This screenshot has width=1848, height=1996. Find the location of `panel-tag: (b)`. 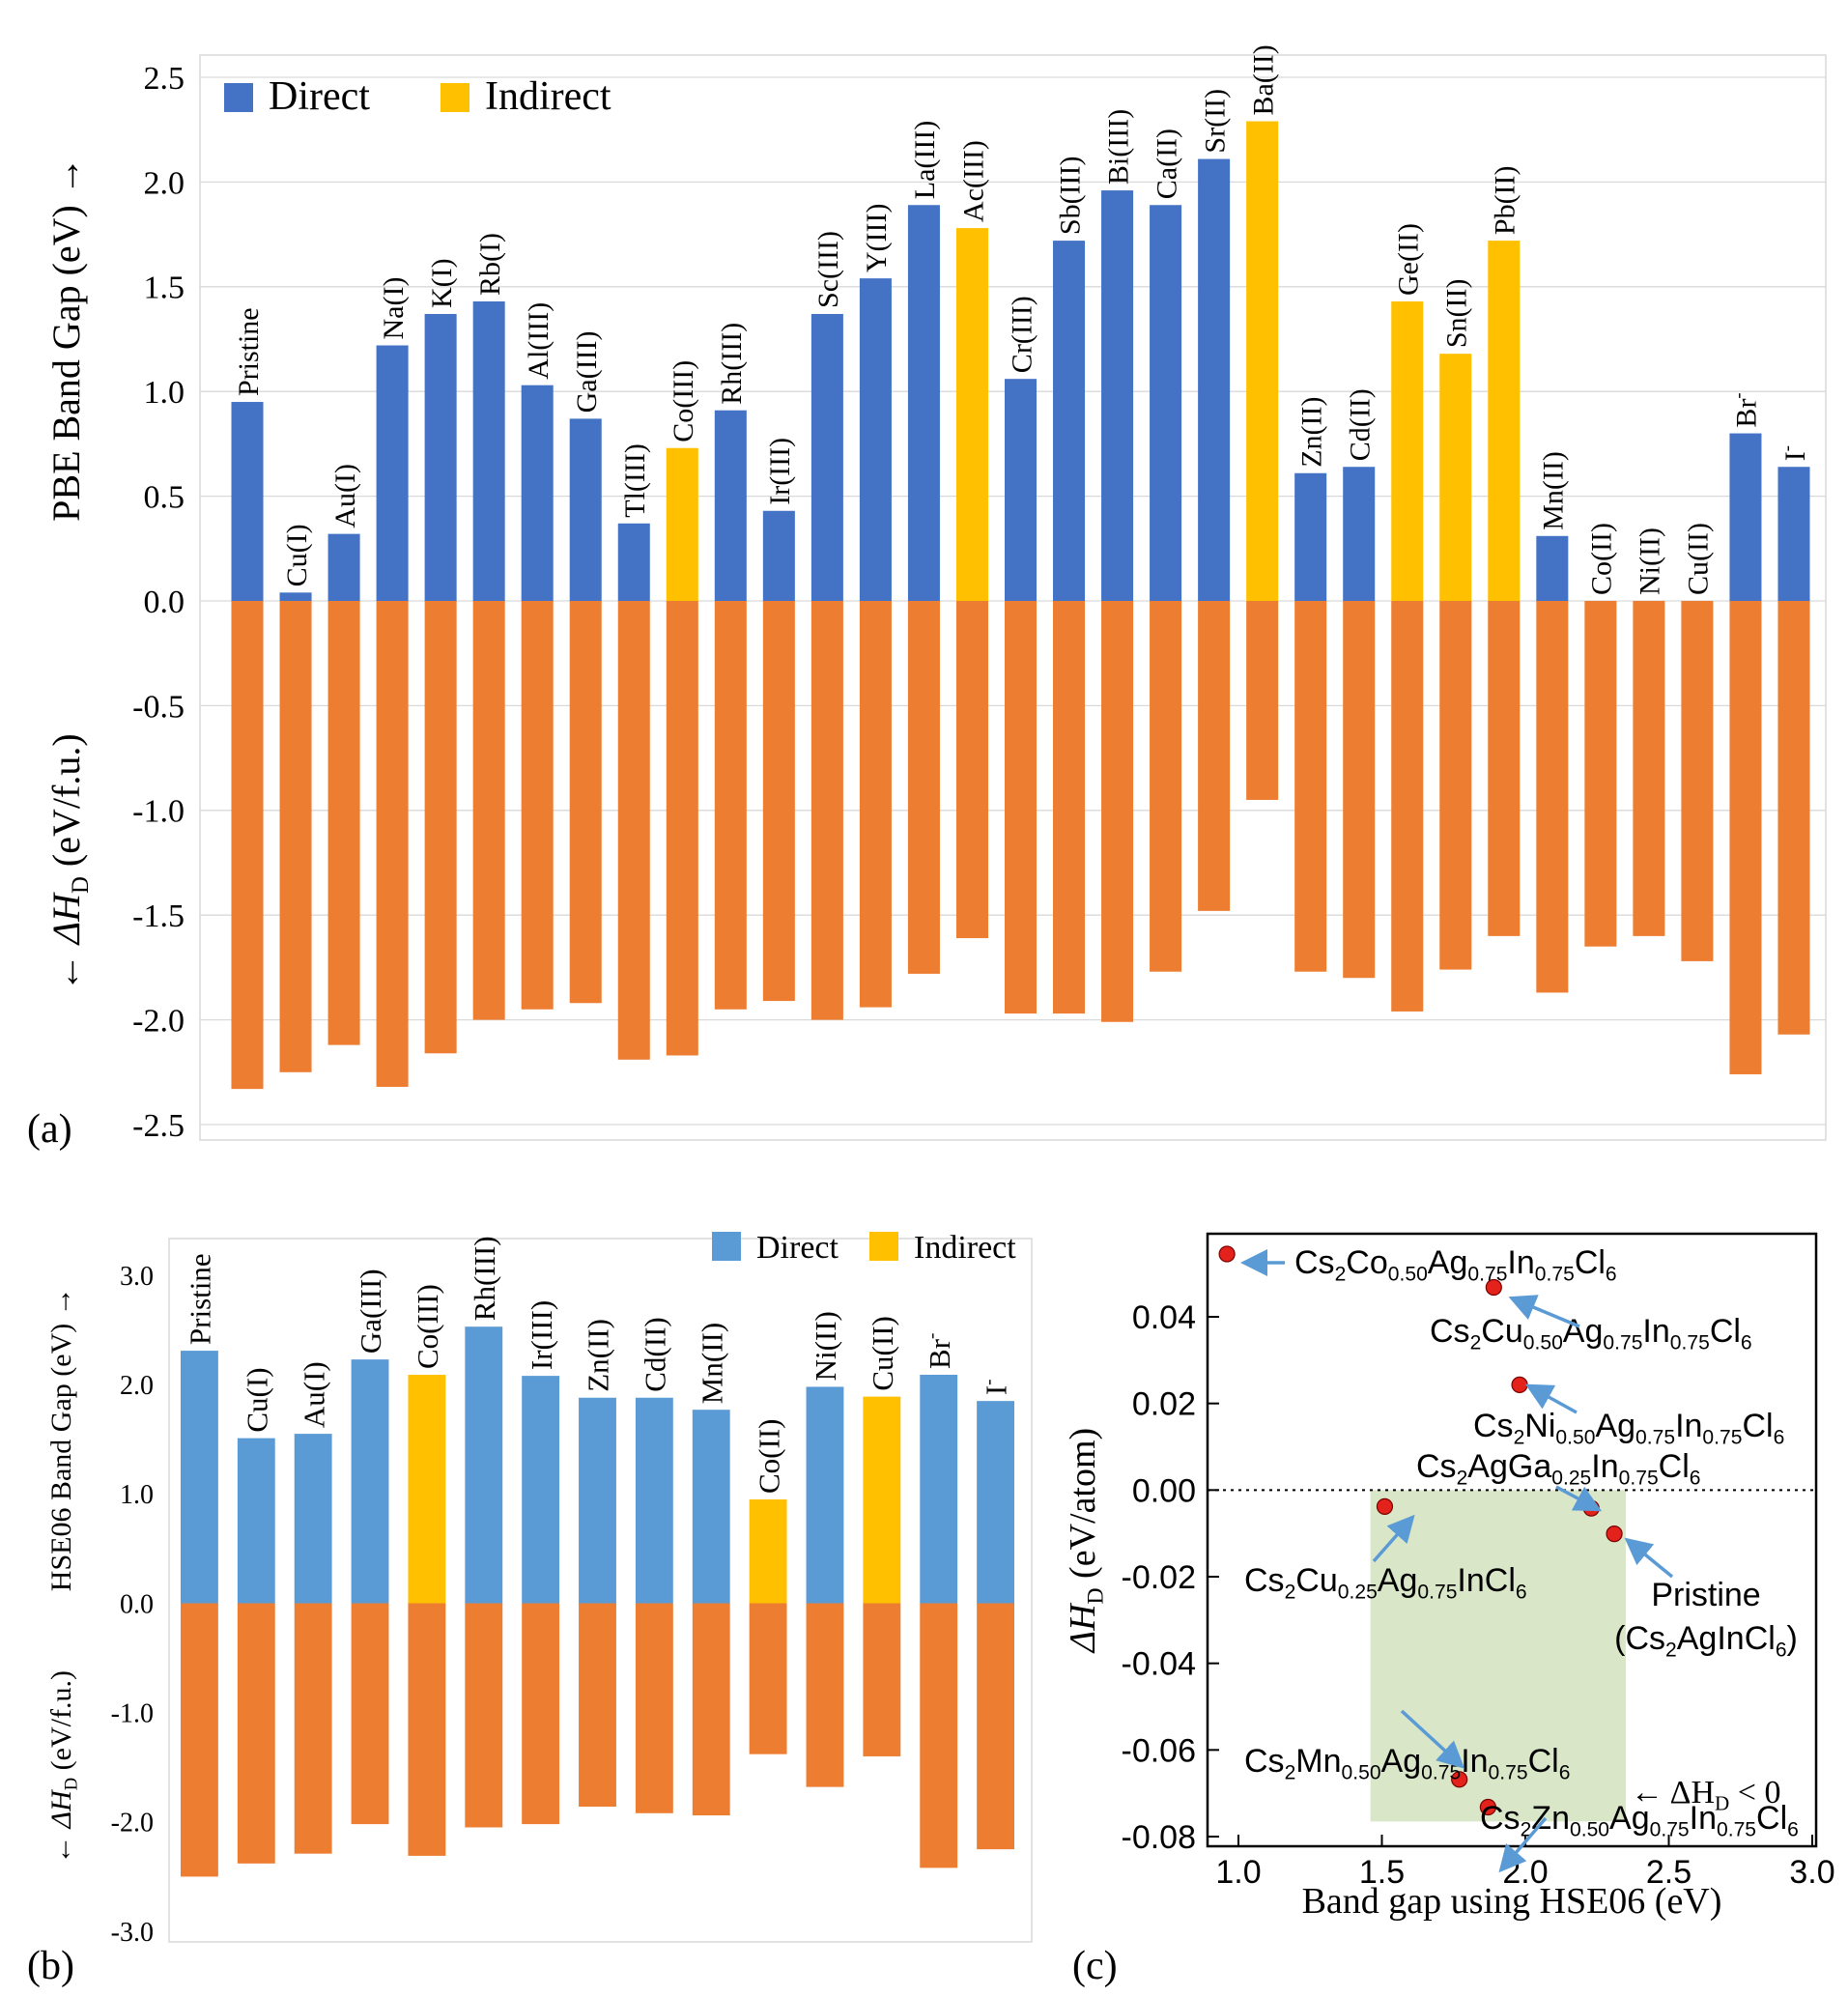

panel-tag: (b) is located at coordinates (50, 1966).